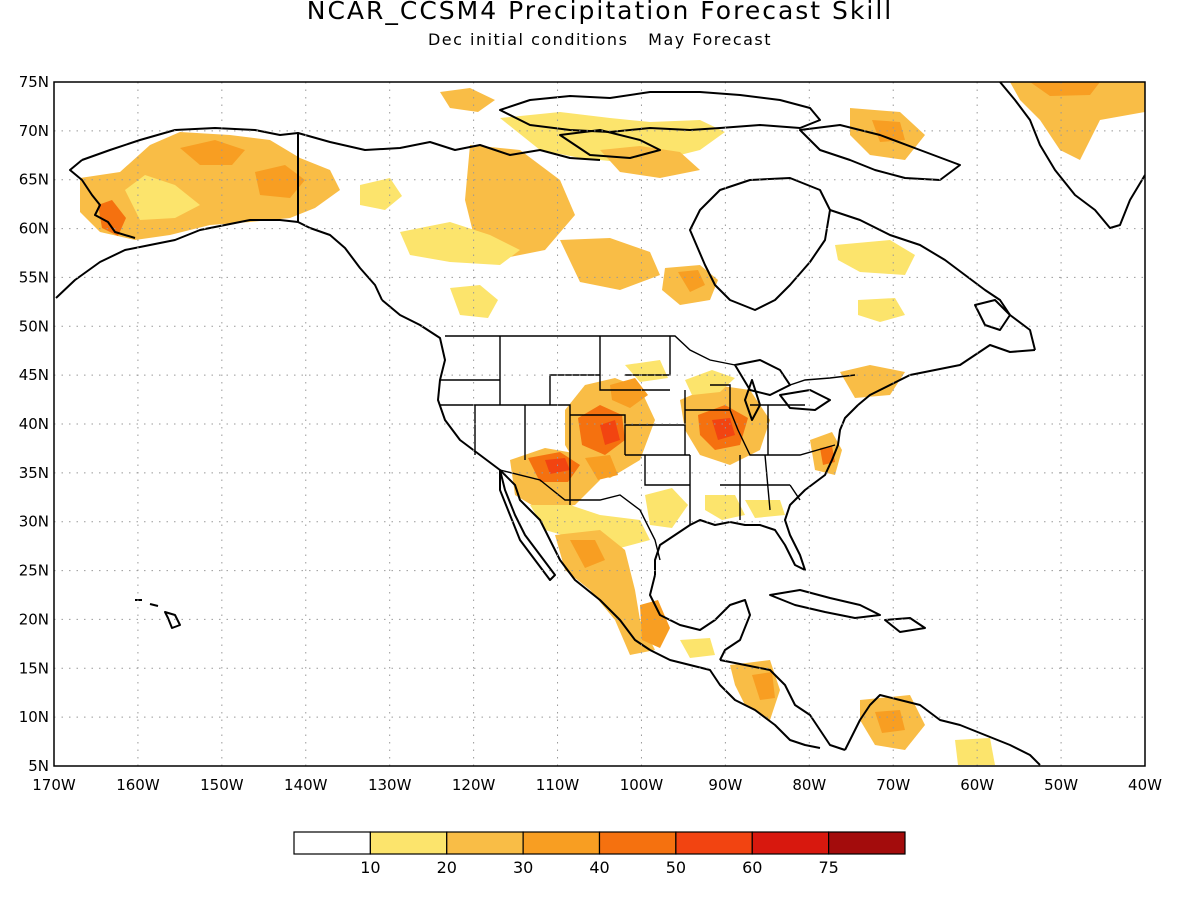  I want to click on lon-tick-label: 50W, so click(1061, 785).